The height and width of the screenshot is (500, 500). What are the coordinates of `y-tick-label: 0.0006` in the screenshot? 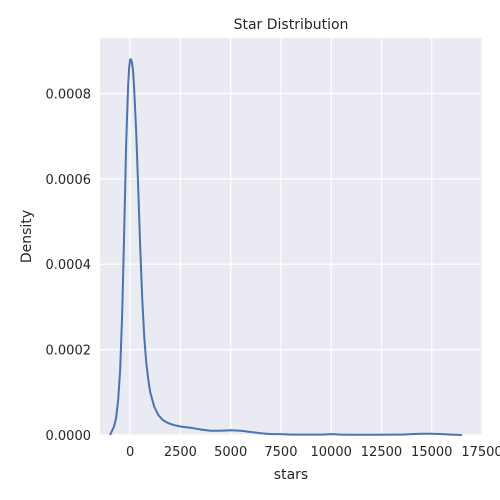 It's located at (69, 180).